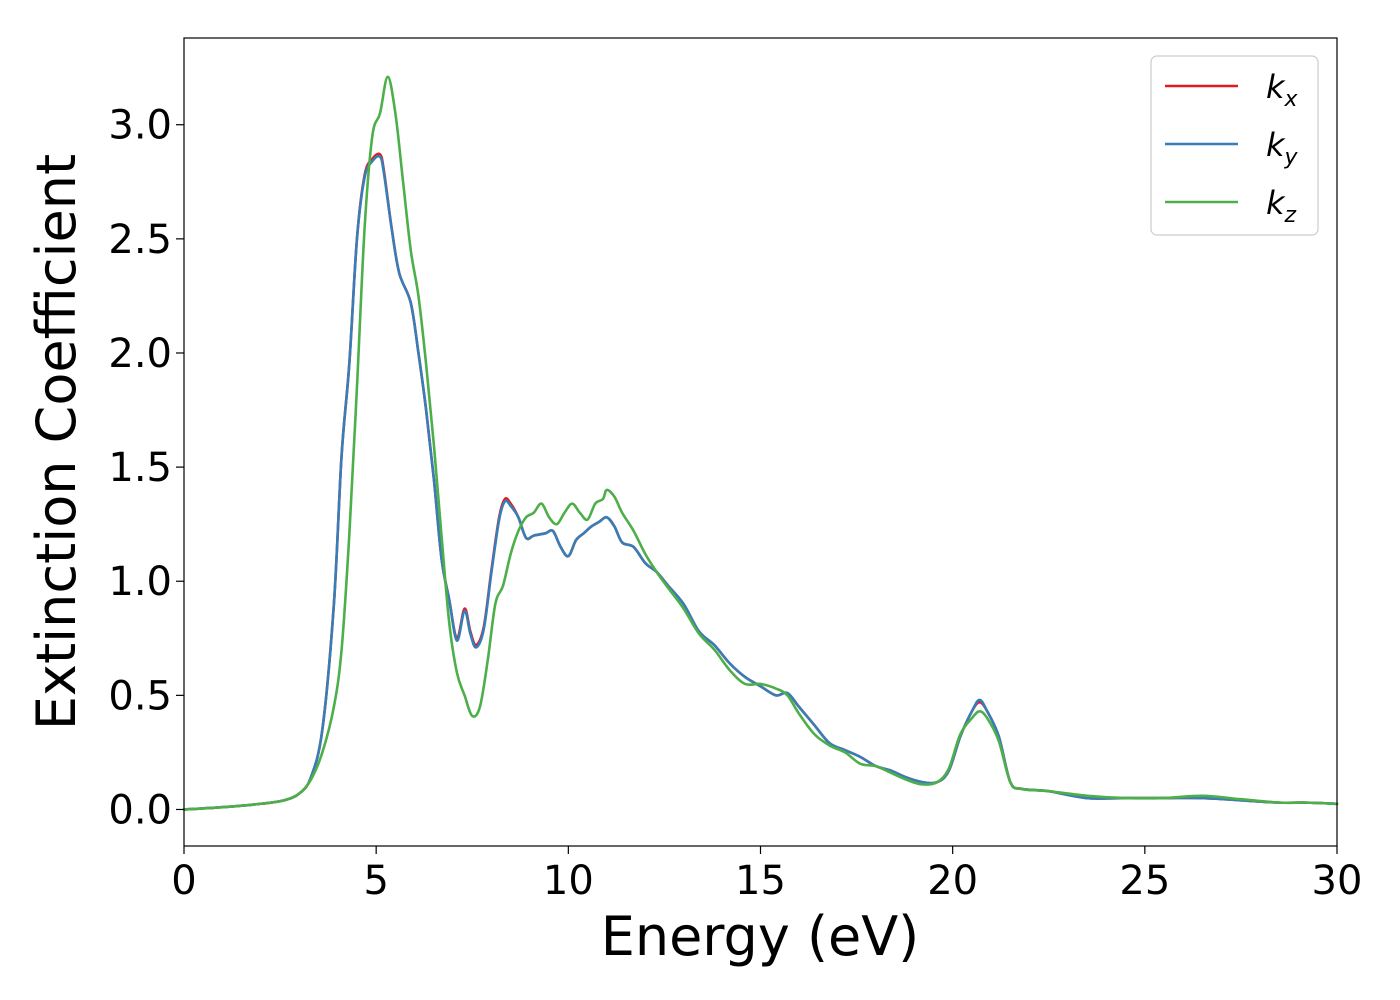 This screenshot has width=1400, height=1000. What do you see at coordinates (140, 126) in the screenshot?
I see `y-tick-label: 3.0` at bounding box center [140, 126].